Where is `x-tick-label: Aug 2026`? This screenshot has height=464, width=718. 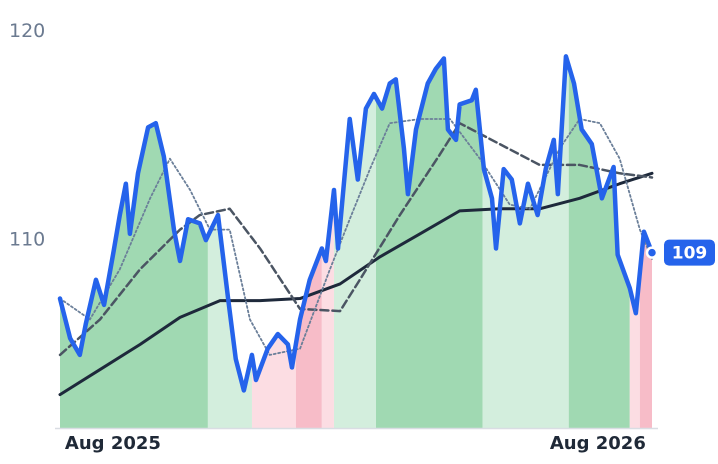
x-tick-label: Aug 2026 is located at coordinates (598, 443).